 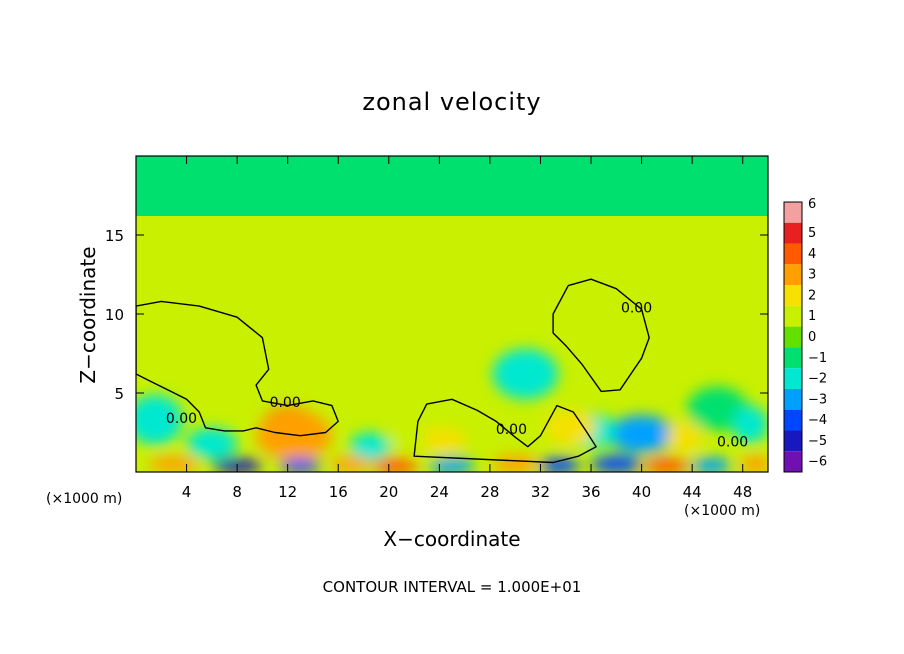 What do you see at coordinates (805, 335) in the screenshot?
I see `colorbar: 6 5 4 3 2 1 0 −1 −2 −3 −4 −5 −6` at bounding box center [805, 335].